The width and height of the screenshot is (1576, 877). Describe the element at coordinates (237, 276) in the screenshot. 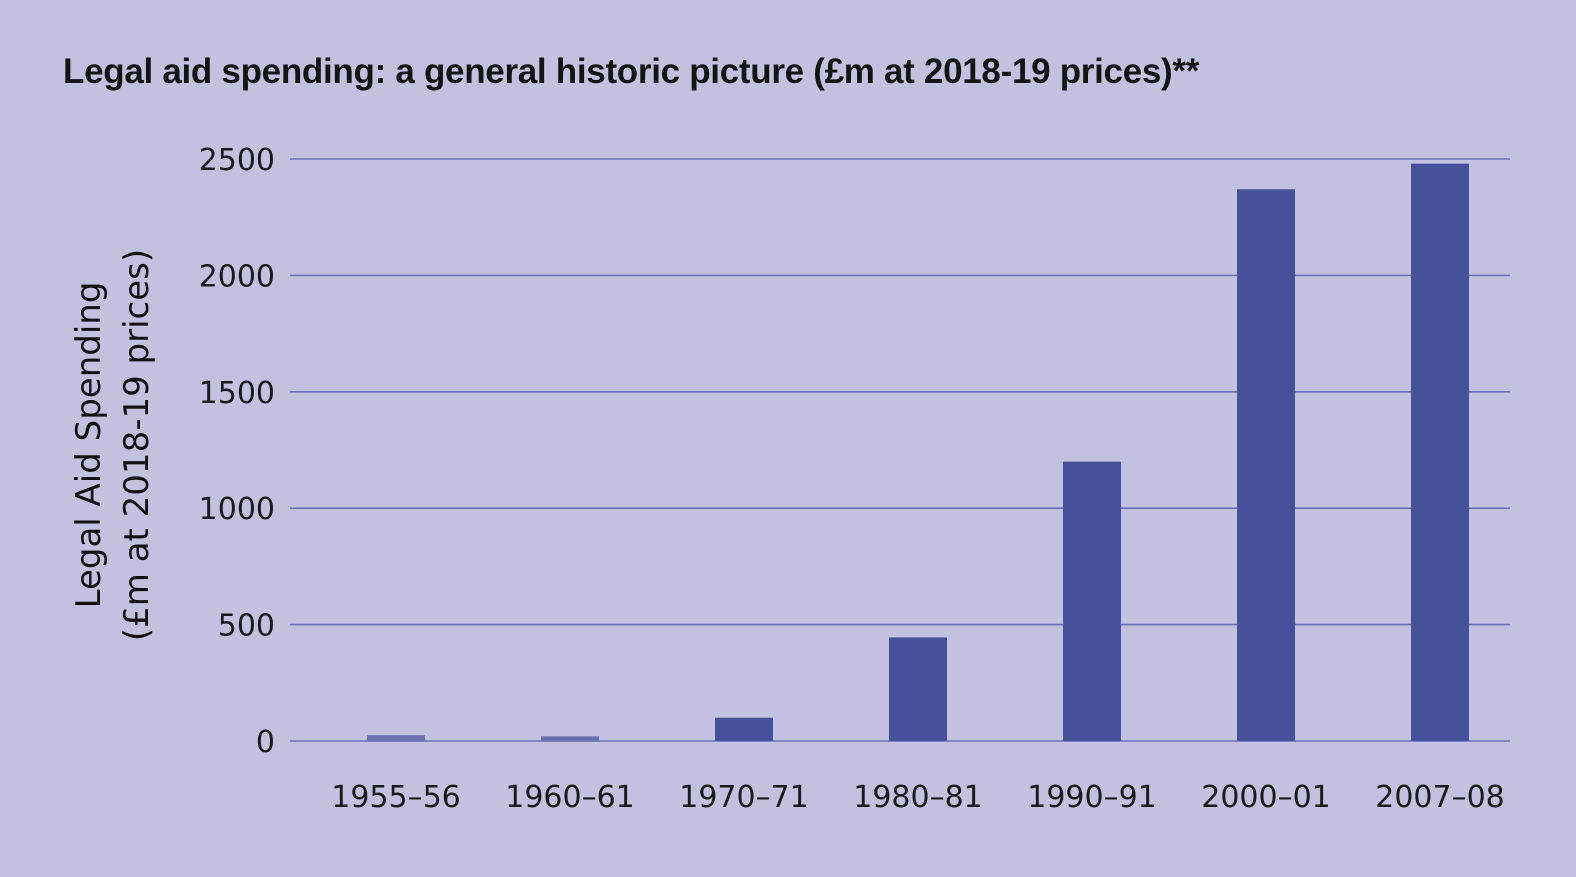

I see `y-tick-label: 2000` at that location.